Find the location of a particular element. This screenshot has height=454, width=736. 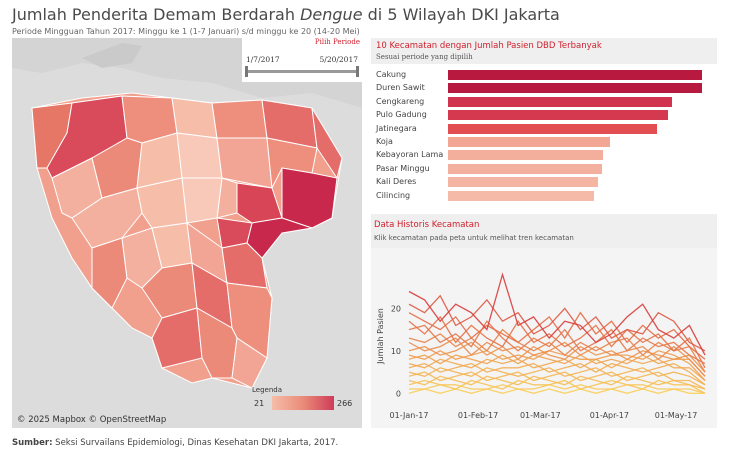

top10-bar-label: Duren Sawit is located at coordinates (400, 88).